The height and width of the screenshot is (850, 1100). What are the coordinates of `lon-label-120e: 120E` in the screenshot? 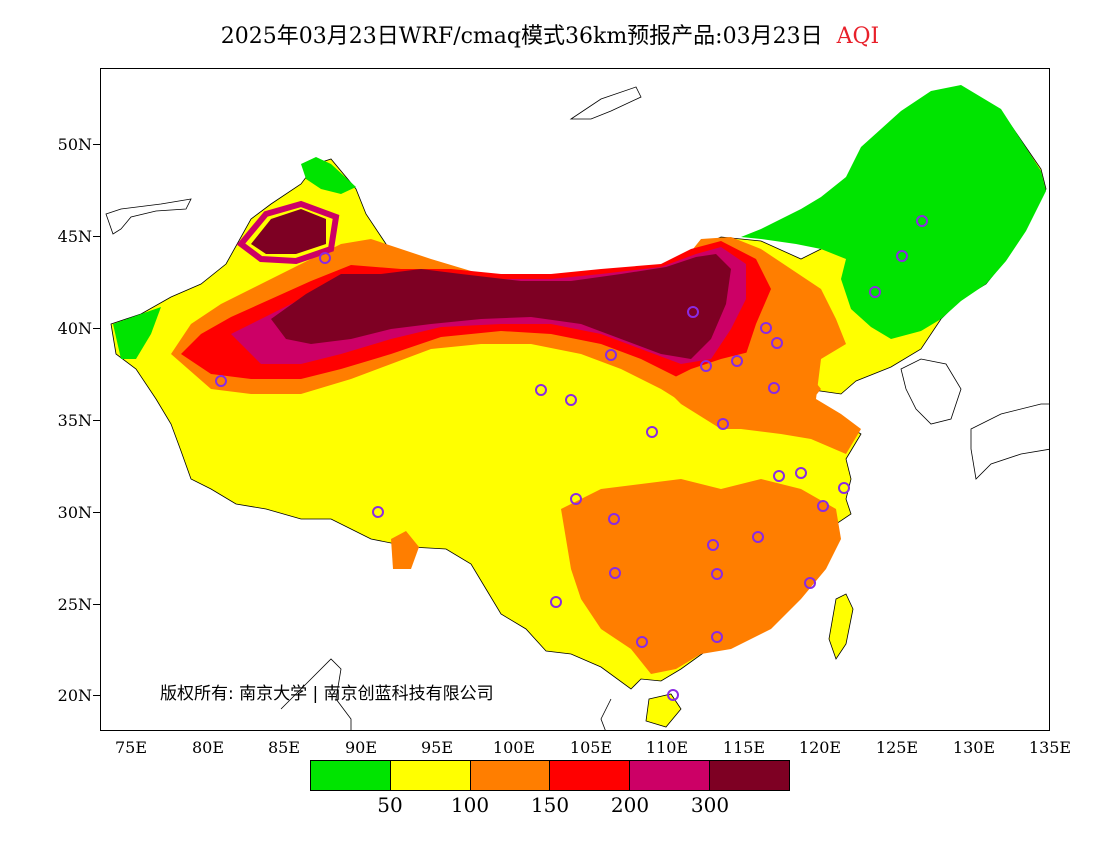 It's located at (820, 747).